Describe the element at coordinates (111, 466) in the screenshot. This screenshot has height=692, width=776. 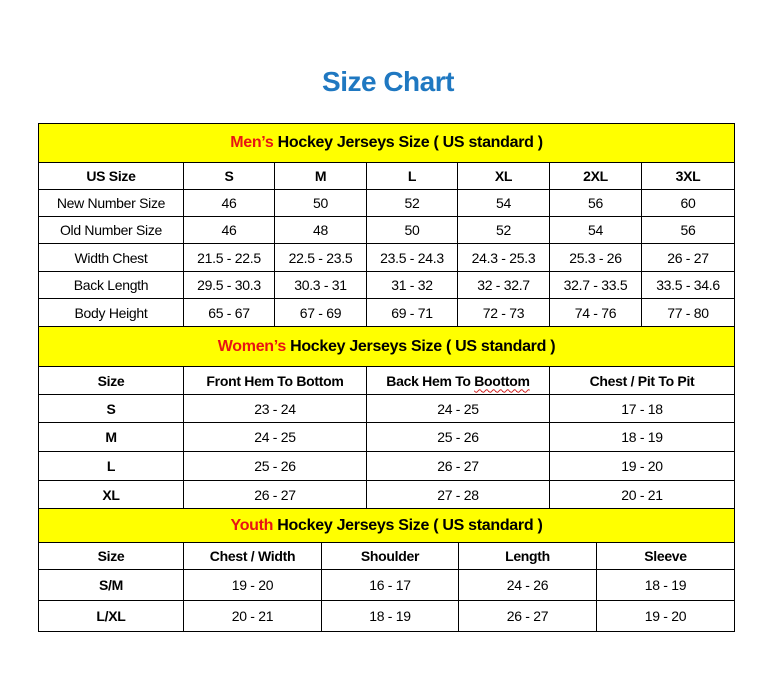
I see `row-label: L` at that location.